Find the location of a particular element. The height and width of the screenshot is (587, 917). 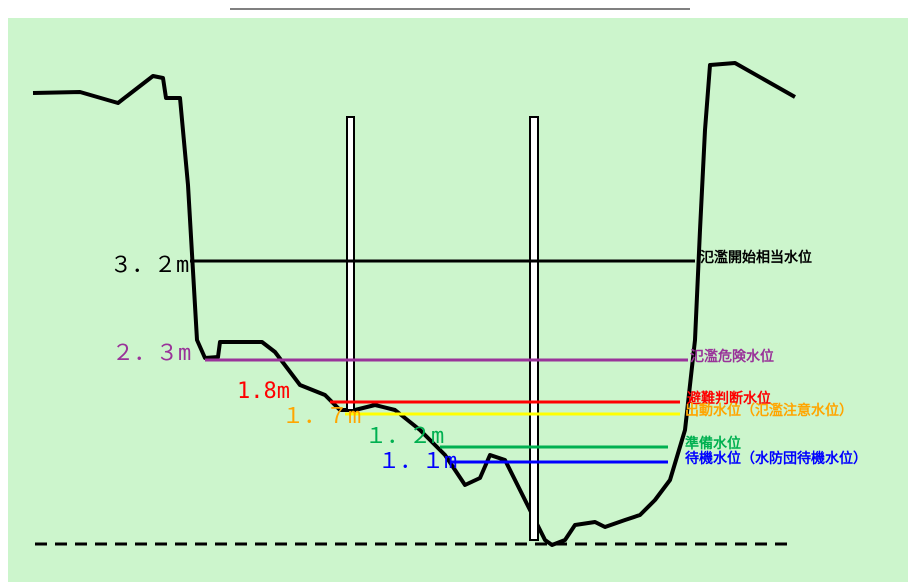

level-name: 避難判断水位 is located at coordinates (729, 398).